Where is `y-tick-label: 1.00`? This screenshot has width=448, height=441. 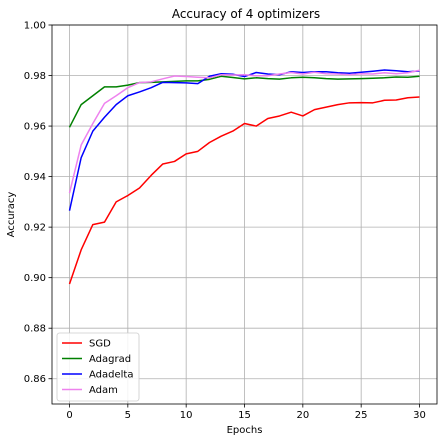 y-tick-label: 1.00 is located at coordinates (35, 26).